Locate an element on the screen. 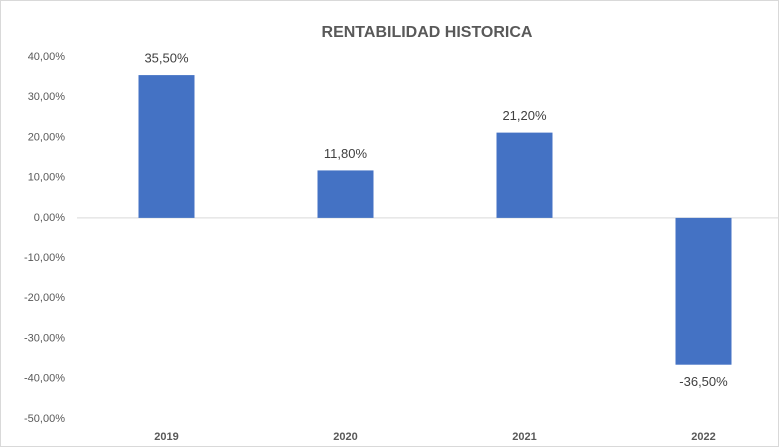  data-label: 11,80% is located at coordinates (346, 153).